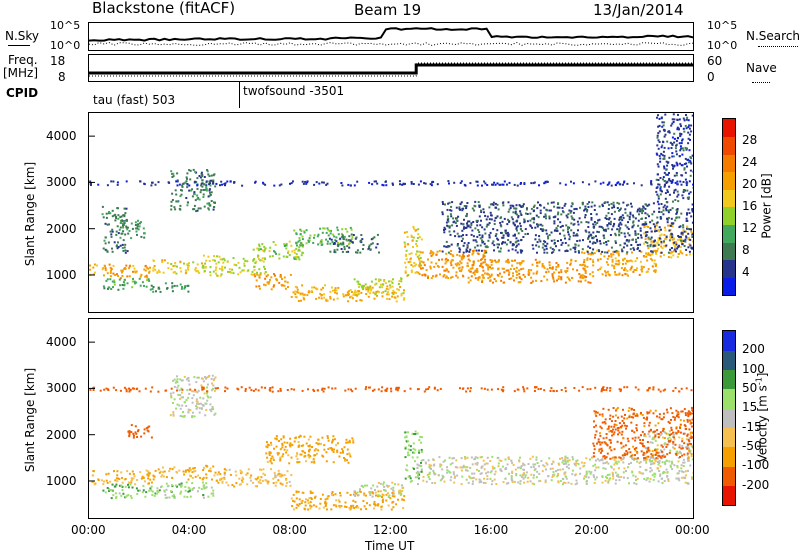  What do you see at coordinates (61, 274) in the screenshot?
I see `power-y-tick: 1000` at bounding box center [61, 274].